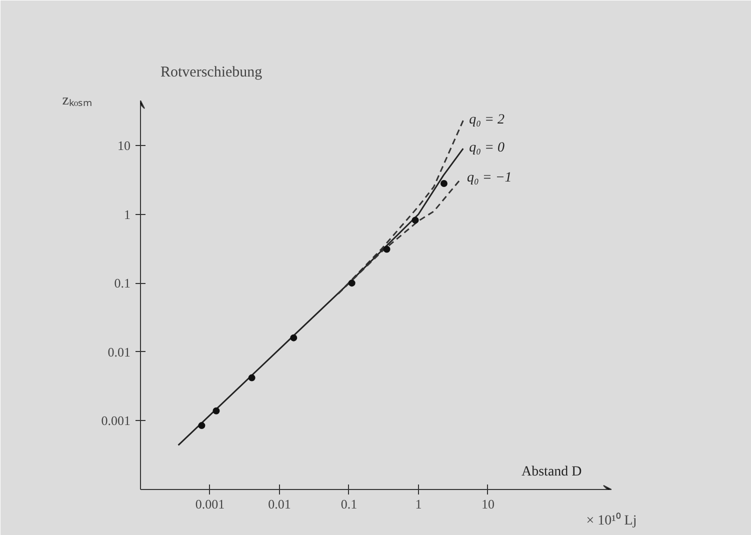  I want to click on x-tick-label: 0.001, so click(210, 504).